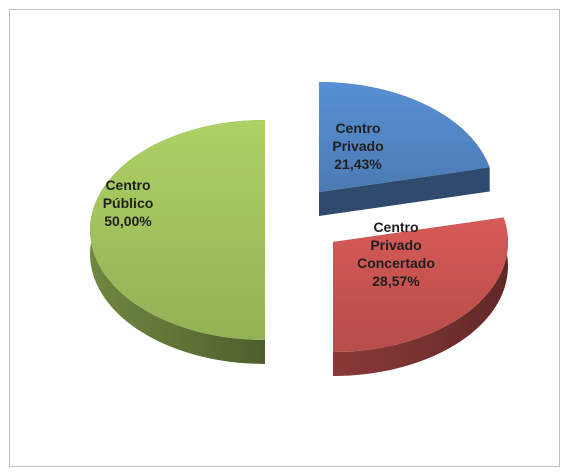  I want to click on slice-value-label: 28,57%, so click(396, 281).